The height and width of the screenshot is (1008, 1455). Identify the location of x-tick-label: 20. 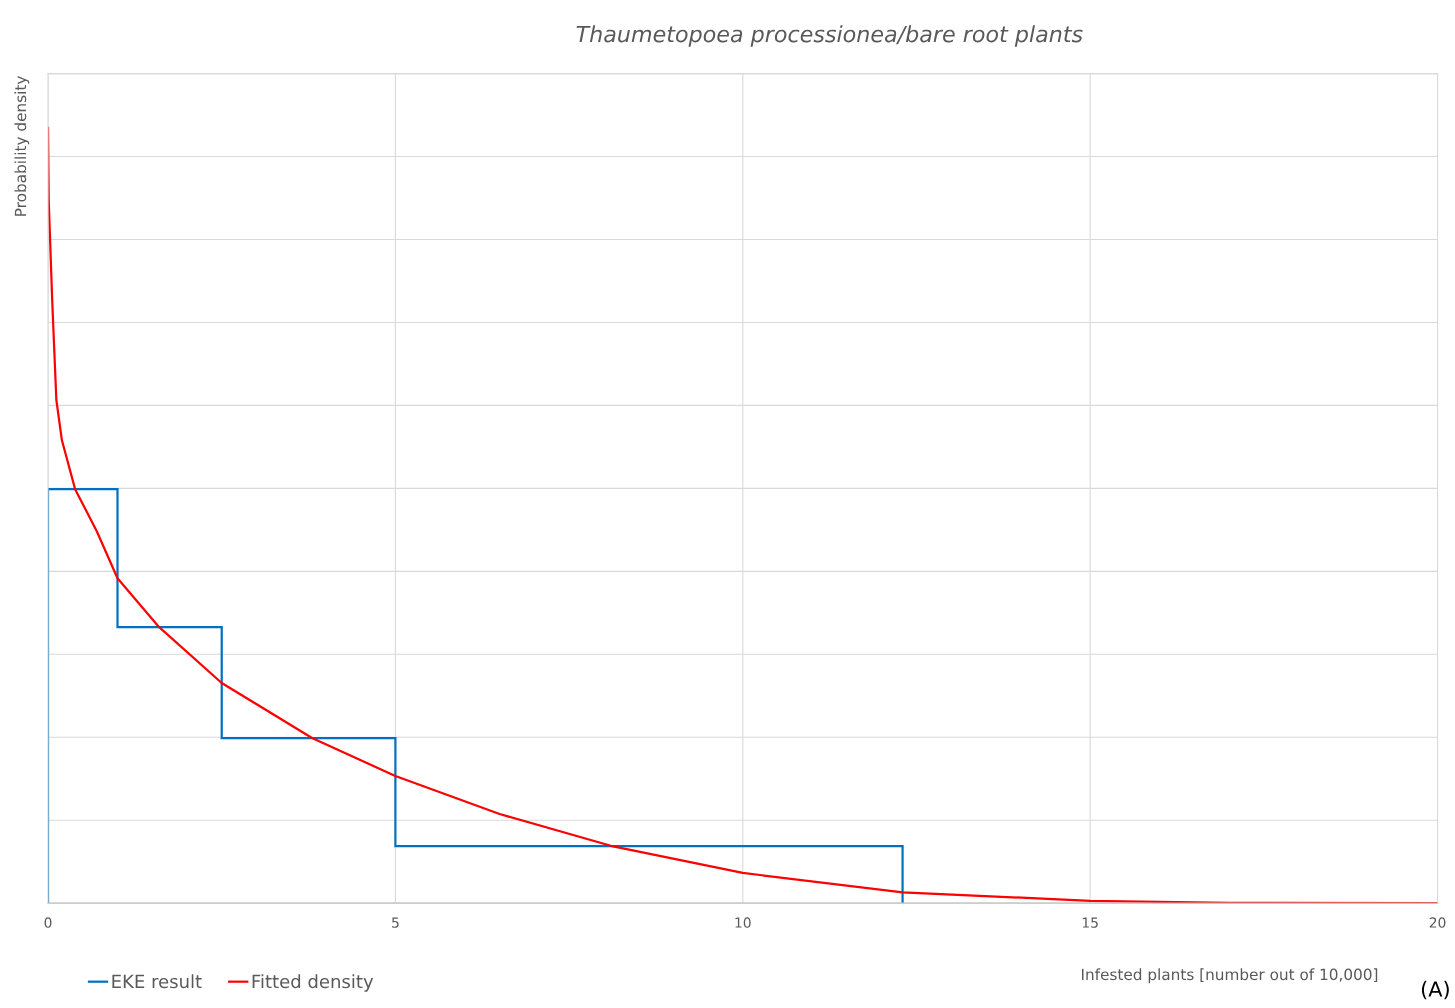
(1437, 922).